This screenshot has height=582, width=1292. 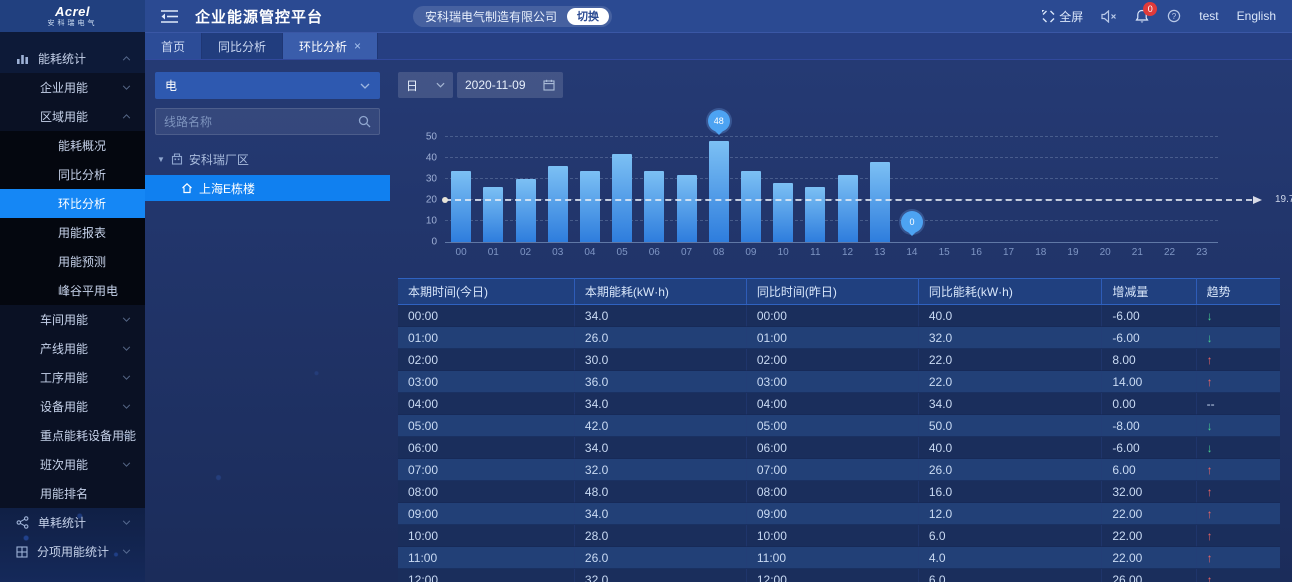 I want to click on user-menu: test, so click(x=1209, y=16).